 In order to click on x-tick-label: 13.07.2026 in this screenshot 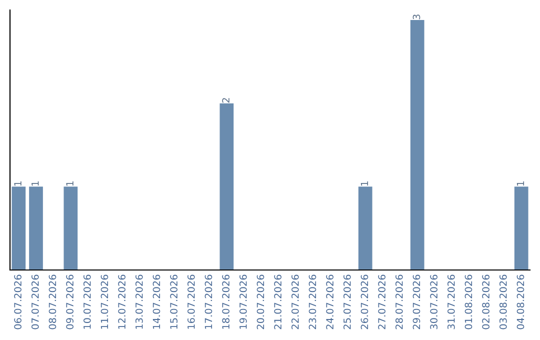, I will do `click(139, 301)`.